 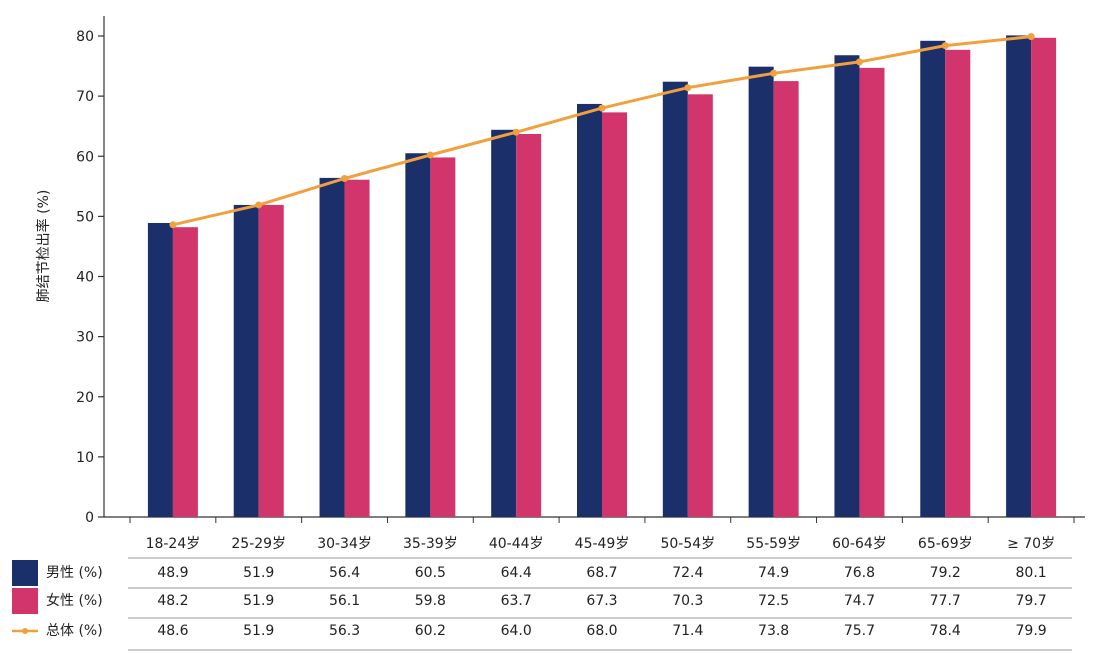 I want to click on x-category-label: ≥ 70岁, so click(x=1031, y=544).